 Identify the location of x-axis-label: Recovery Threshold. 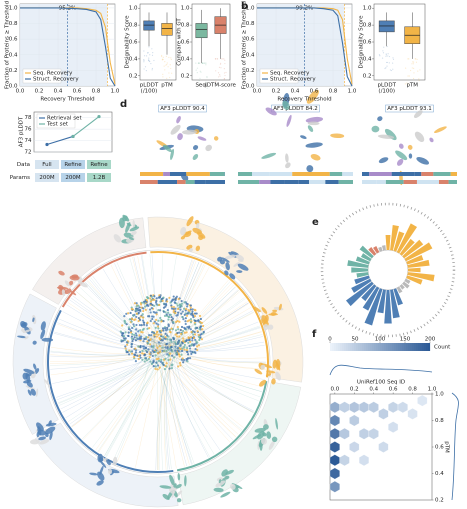
(304, 100).